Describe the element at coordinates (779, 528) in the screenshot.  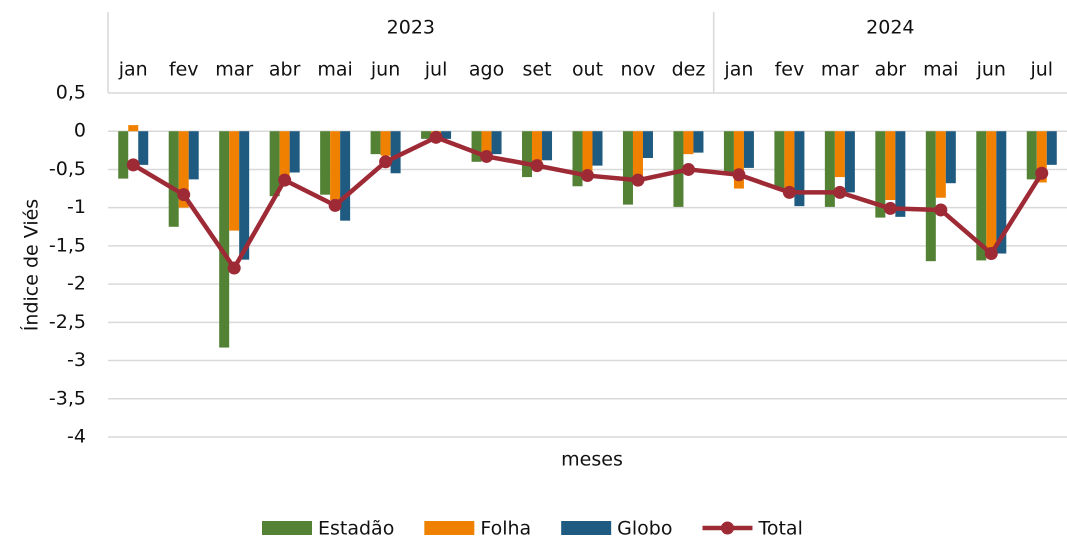
I see `legend-label: Total` at that location.